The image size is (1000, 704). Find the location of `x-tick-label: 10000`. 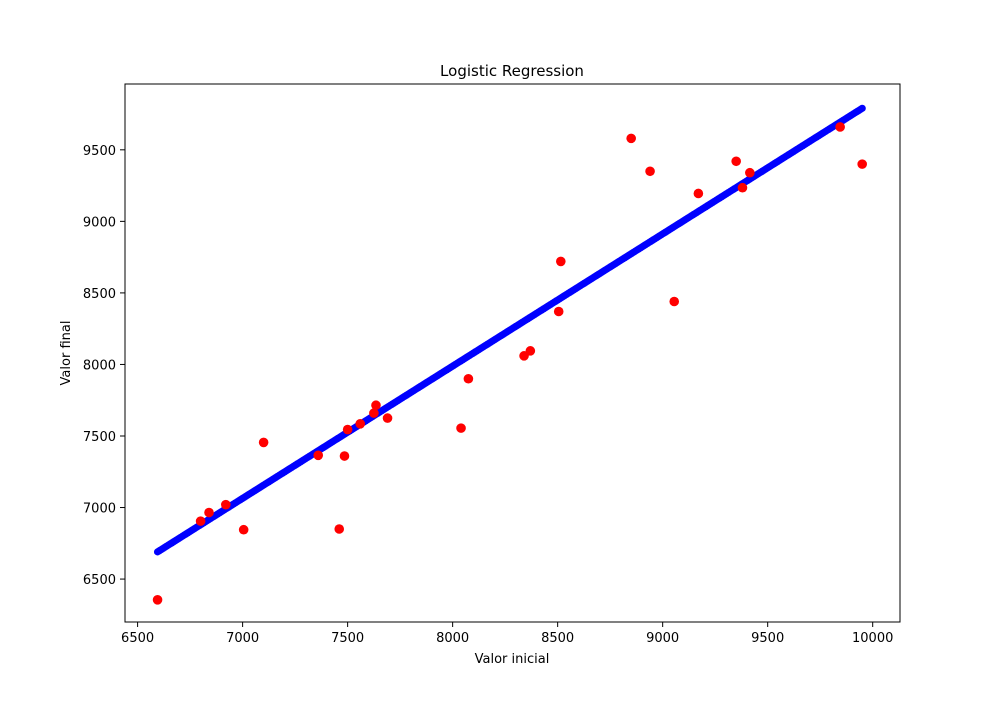

x-tick-label: 10000 is located at coordinates (872, 638).